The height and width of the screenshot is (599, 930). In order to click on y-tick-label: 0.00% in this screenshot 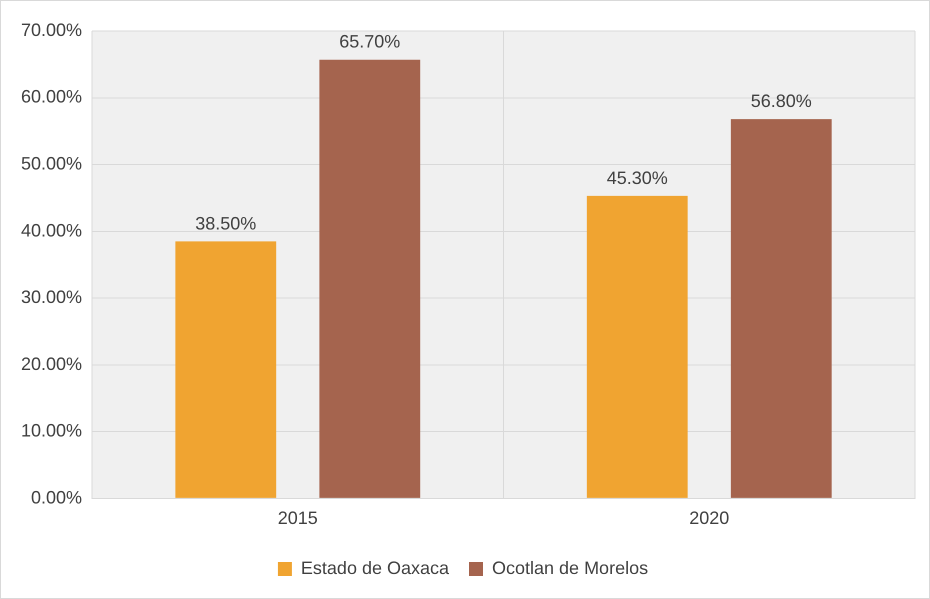, I will do `click(56, 497)`.